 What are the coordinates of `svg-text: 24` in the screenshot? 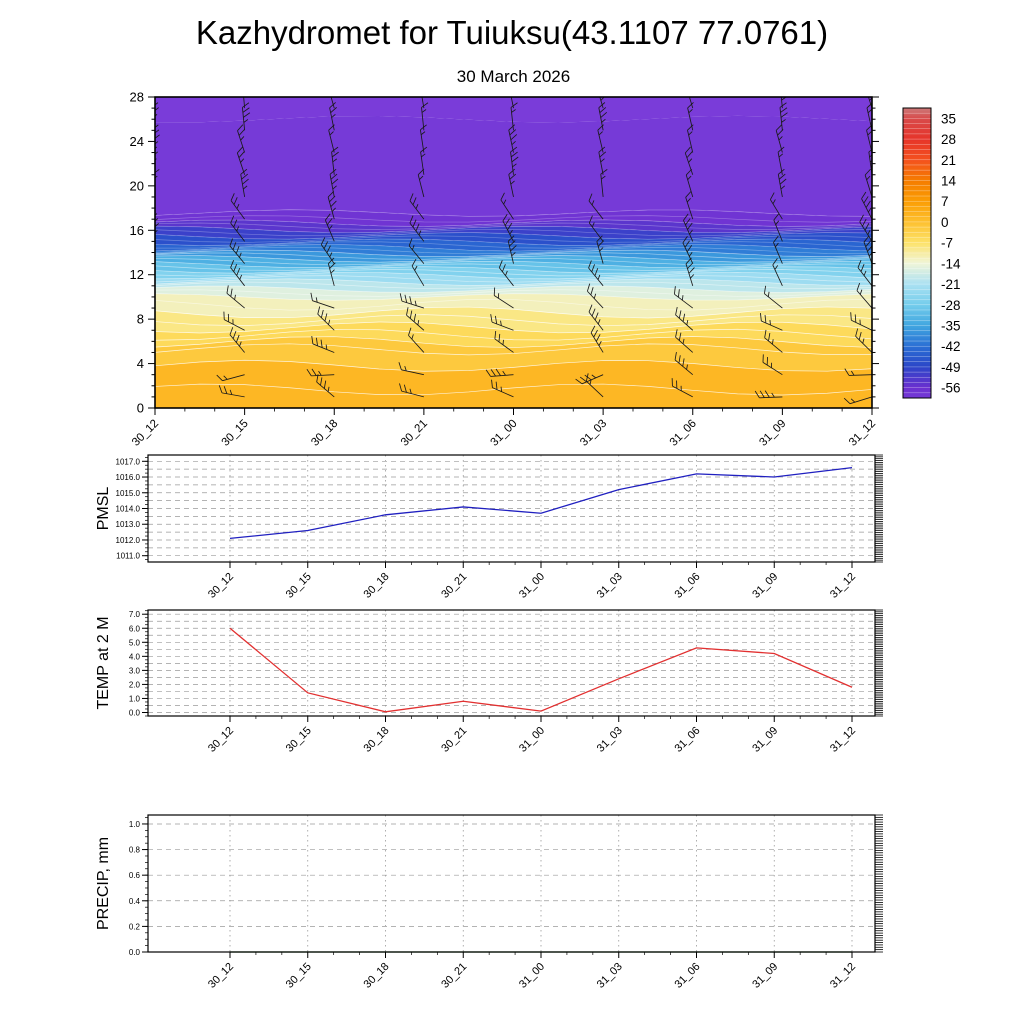 It's located at (137, 141).